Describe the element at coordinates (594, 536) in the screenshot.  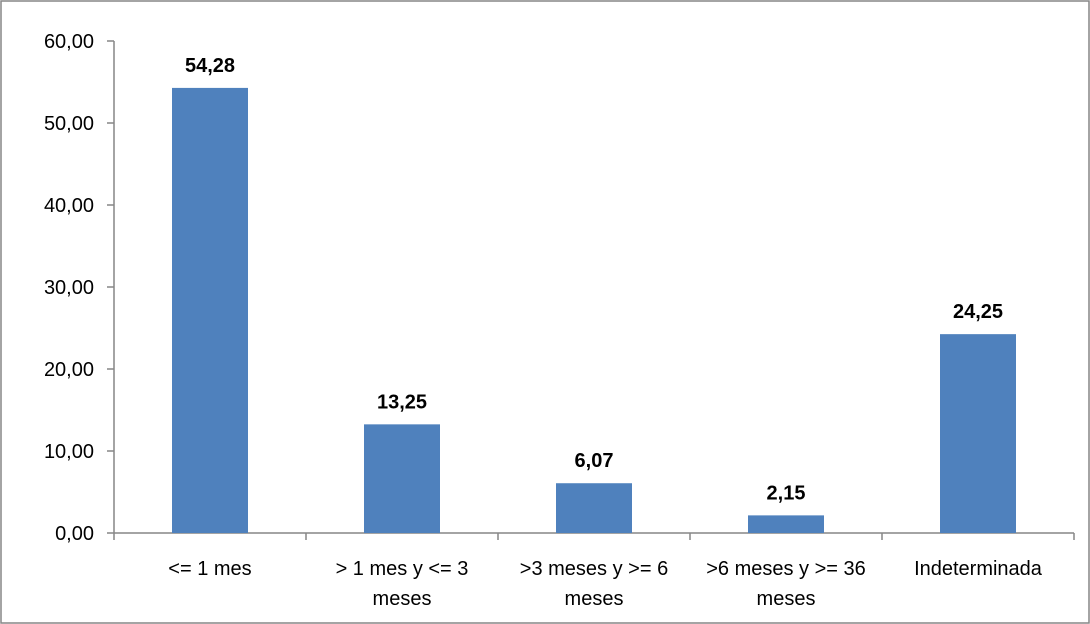
I see `x-axis-ticks` at that location.